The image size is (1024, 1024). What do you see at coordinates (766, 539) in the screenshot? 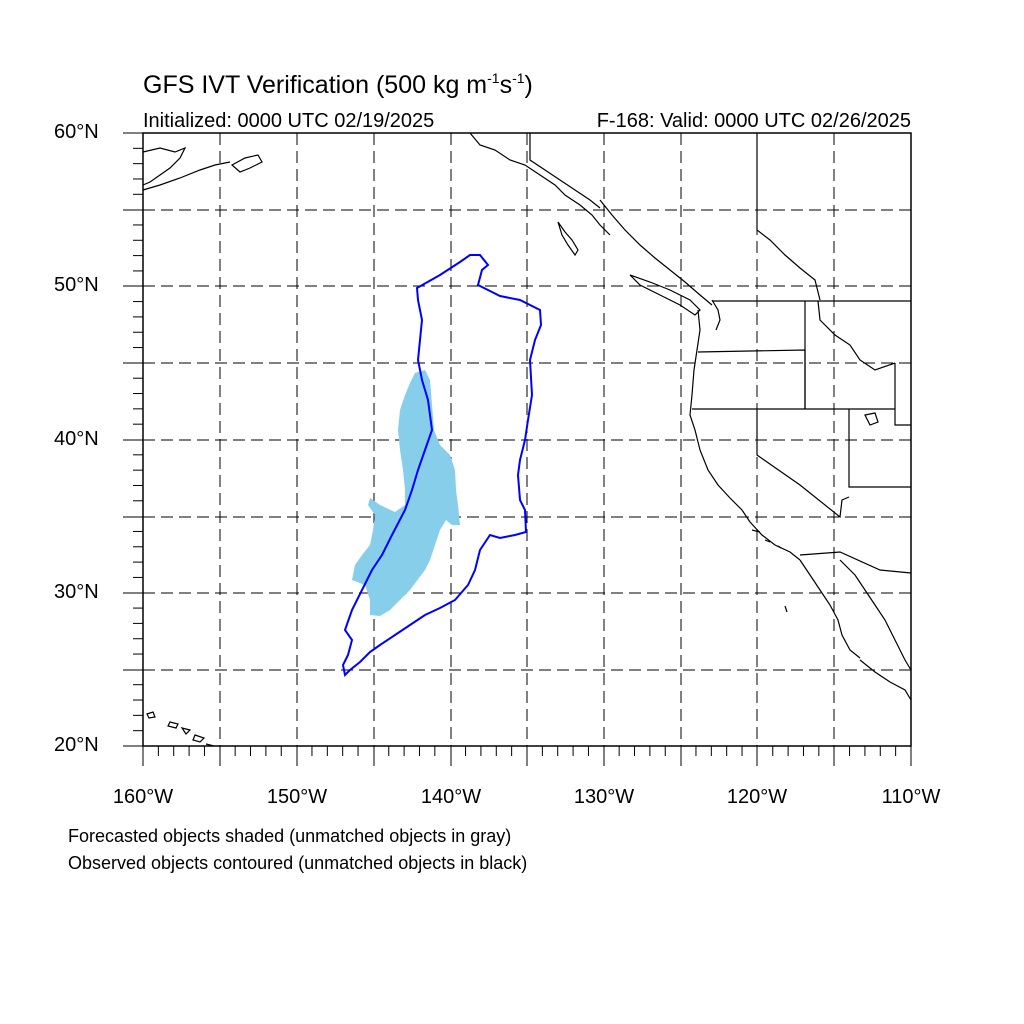
I see `channel-islands` at bounding box center [766, 539].